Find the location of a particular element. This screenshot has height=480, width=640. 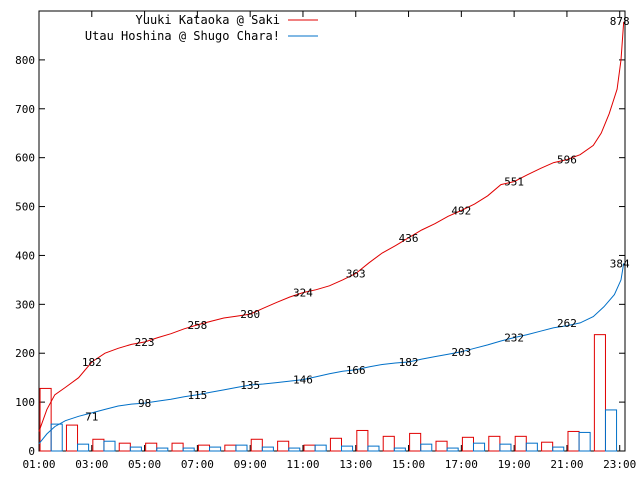

data-label-series-2-1: 98 is located at coordinates (144, 403).